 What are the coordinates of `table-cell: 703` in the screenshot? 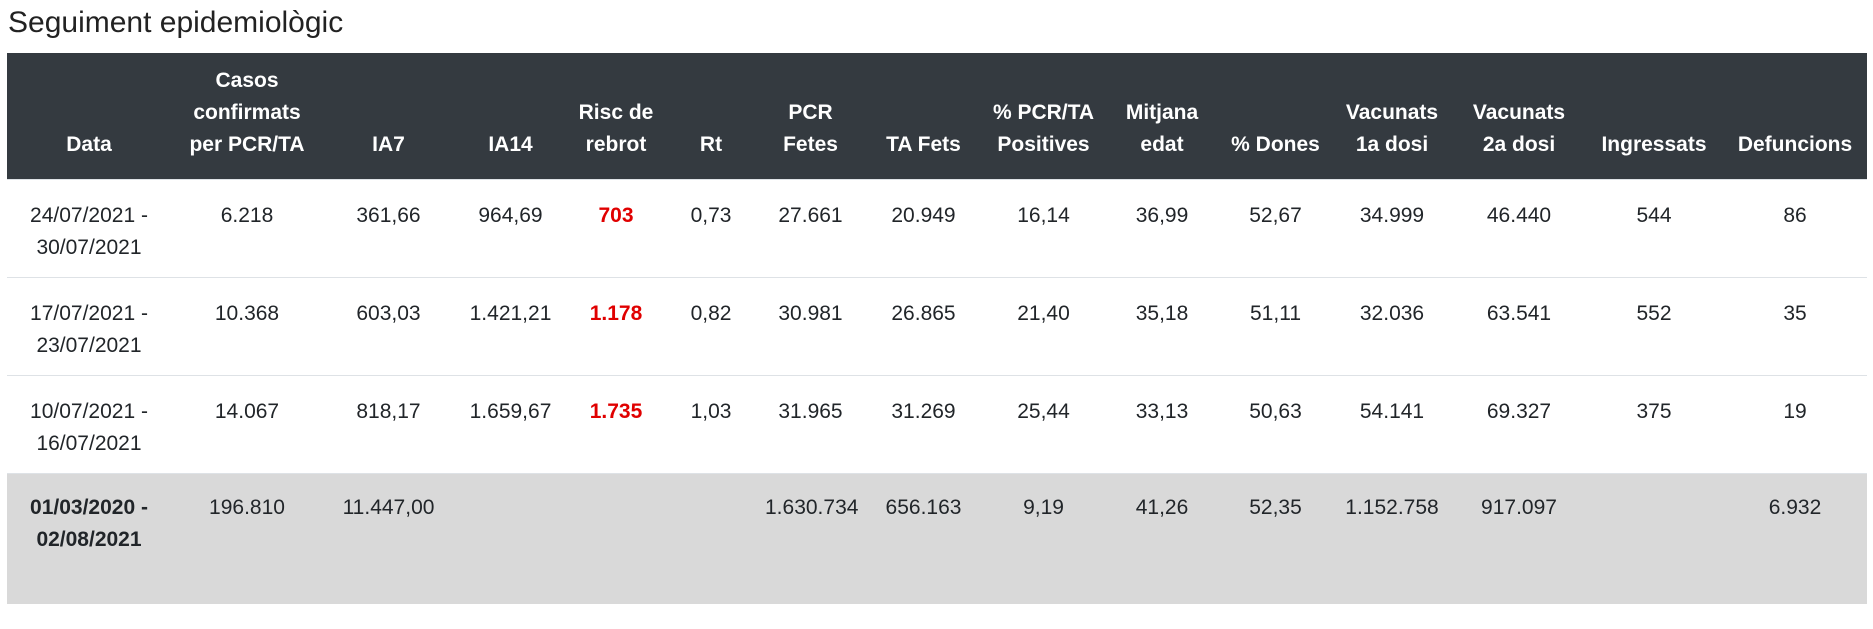 It's located at (616, 228).